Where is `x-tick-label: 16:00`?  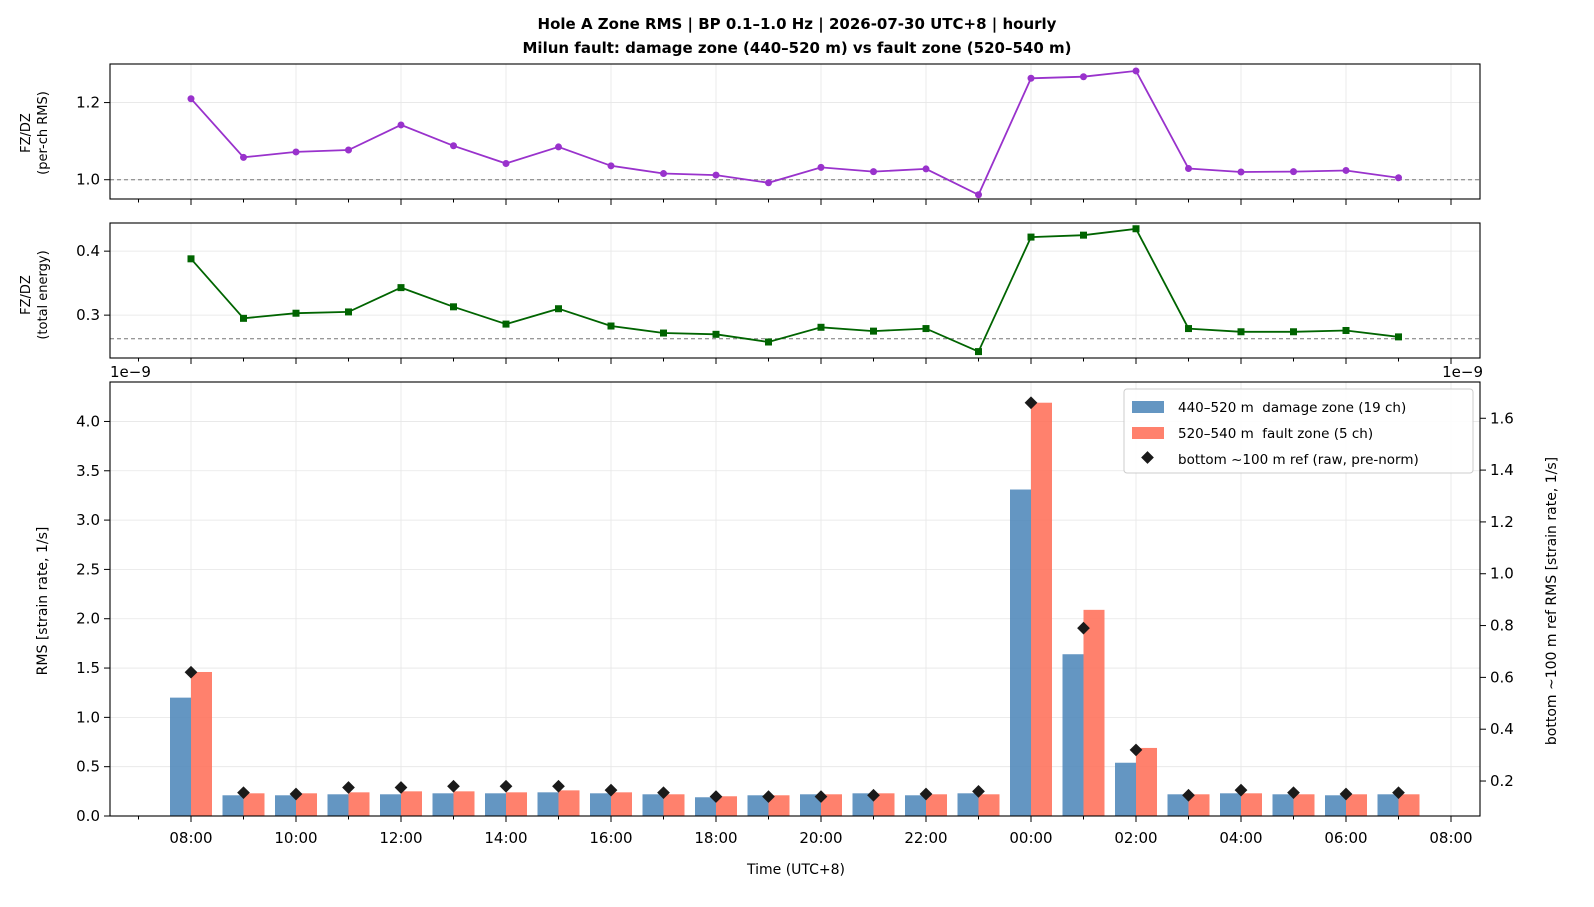 x-tick-label: 16:00 is located at coordinates (610, 838).